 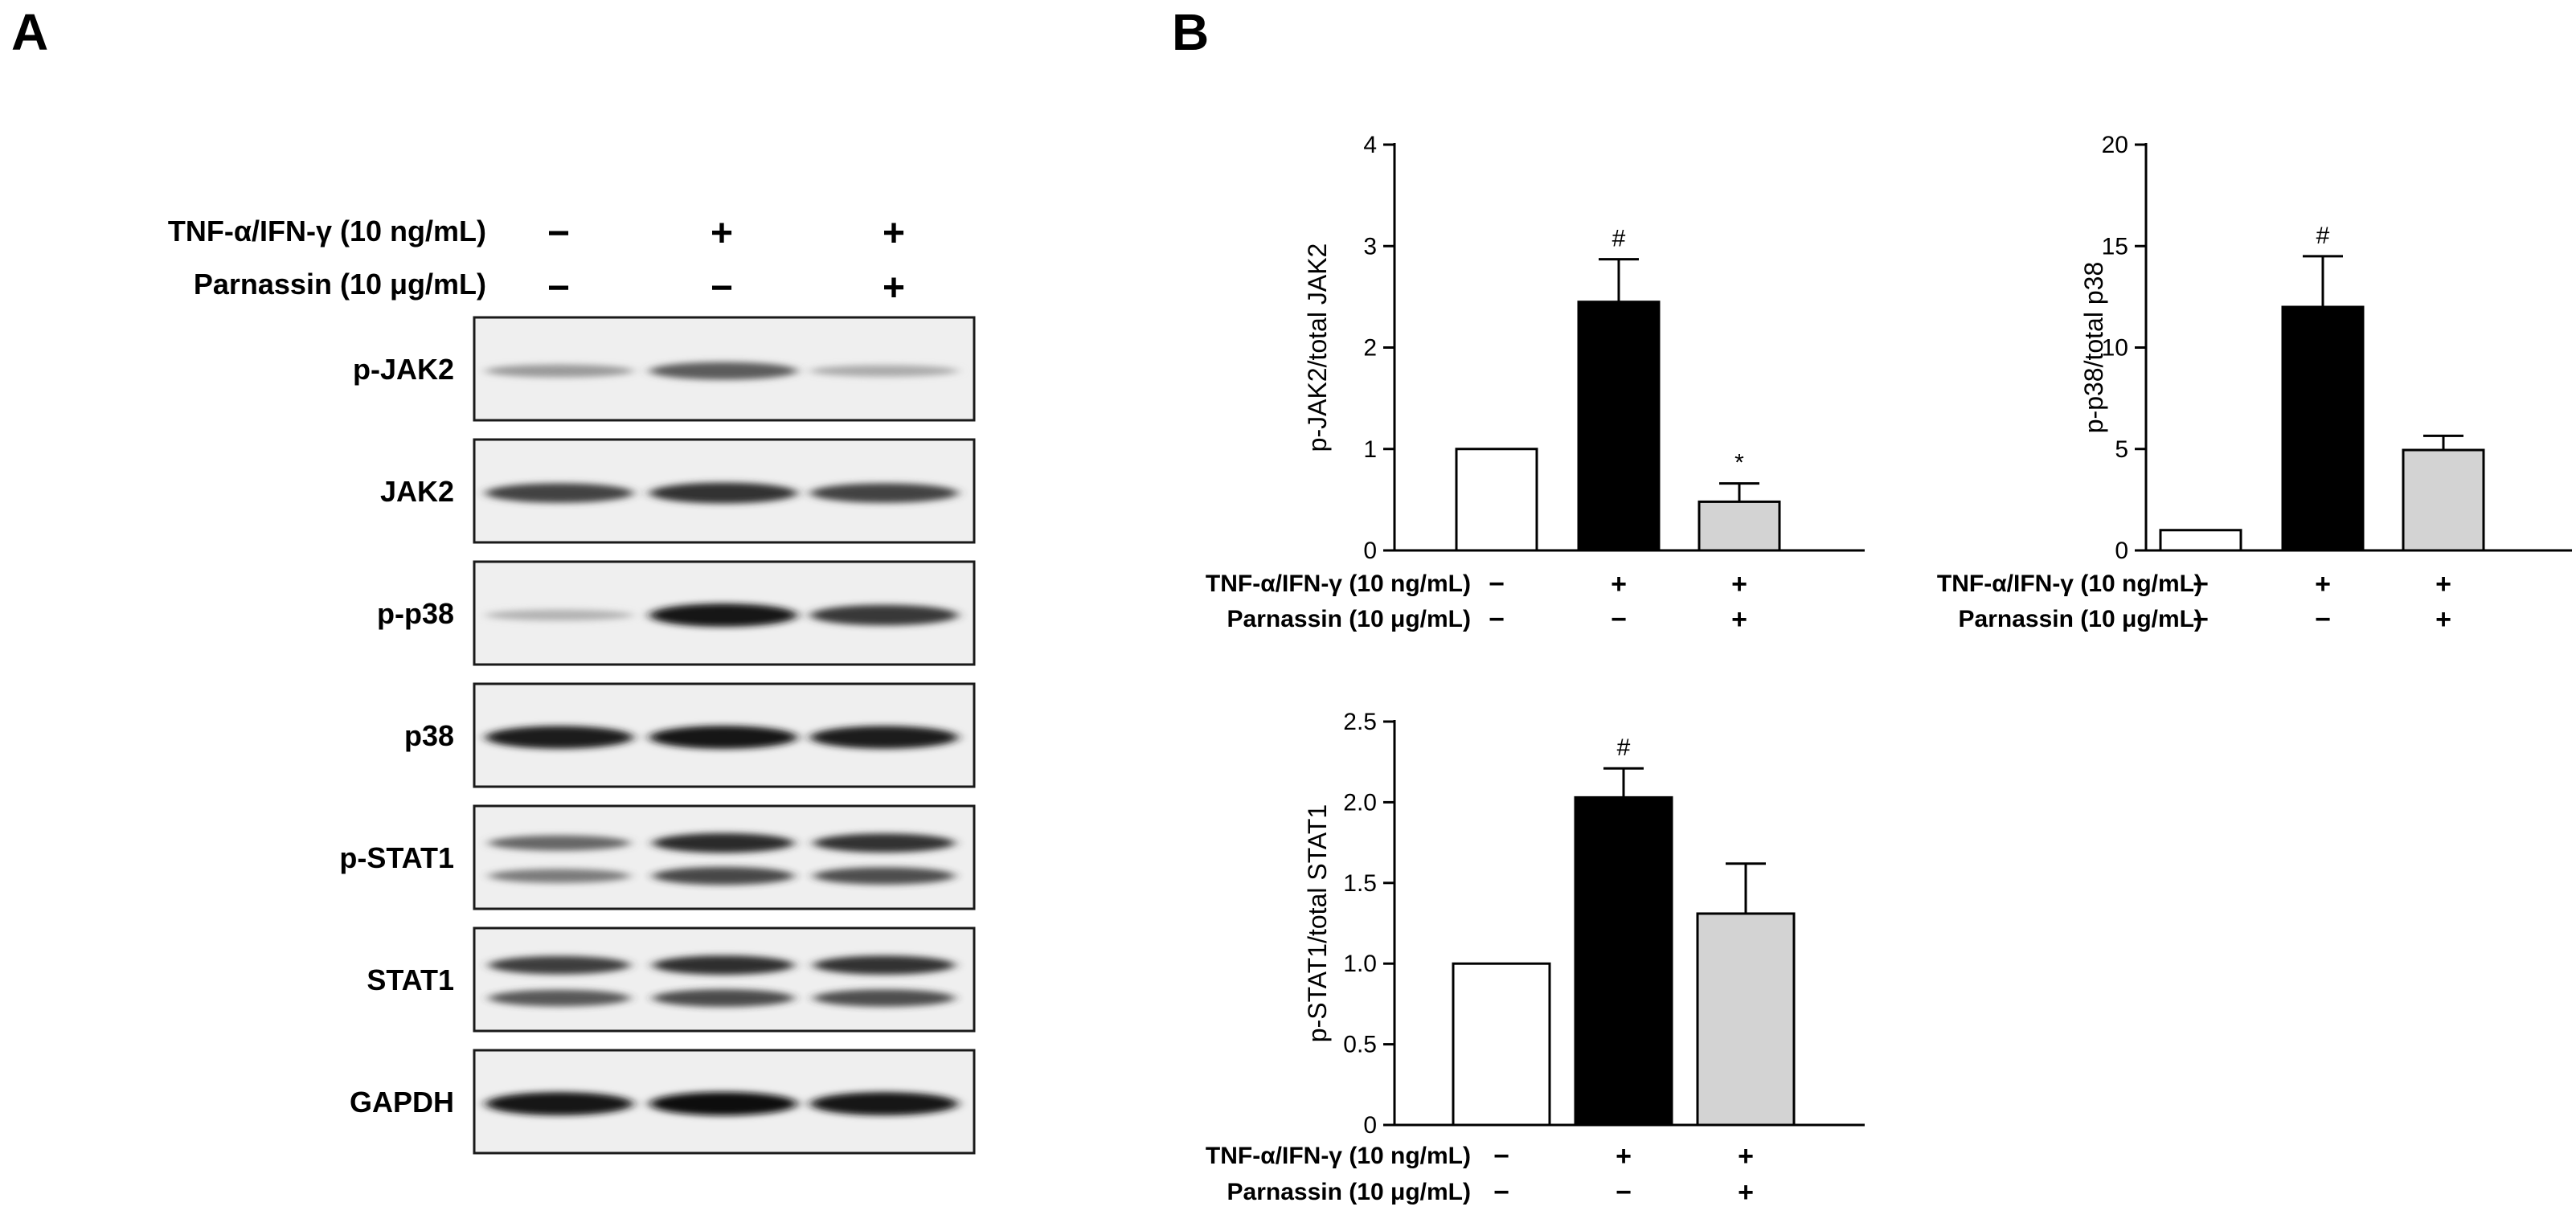 What do you see at coordinates (1739, 463) in the screenshot?
I see `significance-mark: *` at bounding box center [1739, 463].